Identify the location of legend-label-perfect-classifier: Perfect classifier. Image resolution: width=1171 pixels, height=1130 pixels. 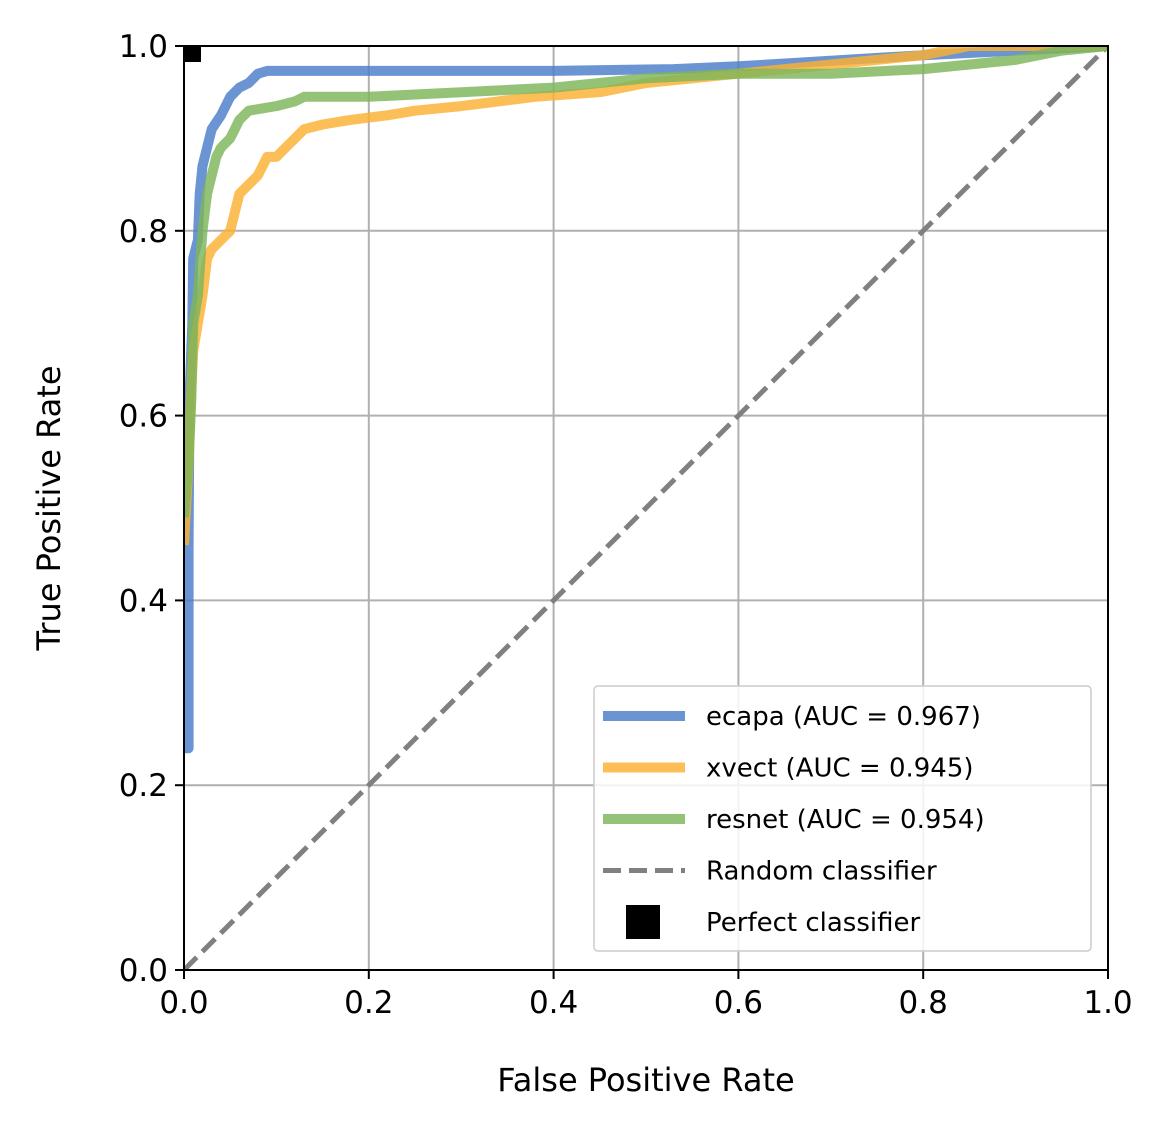
(813, 923).